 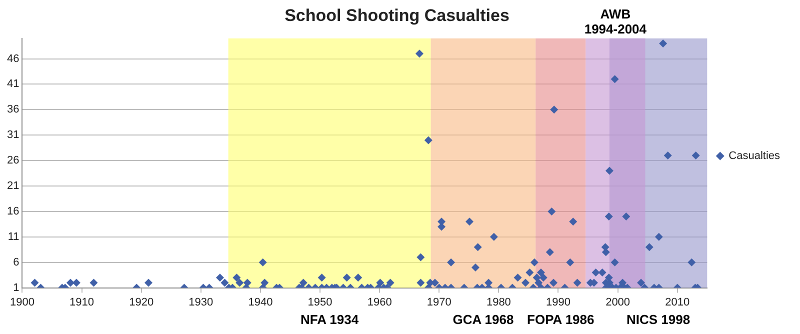 I want to click on y-tick-label: 6, so click(x=16, y=262).